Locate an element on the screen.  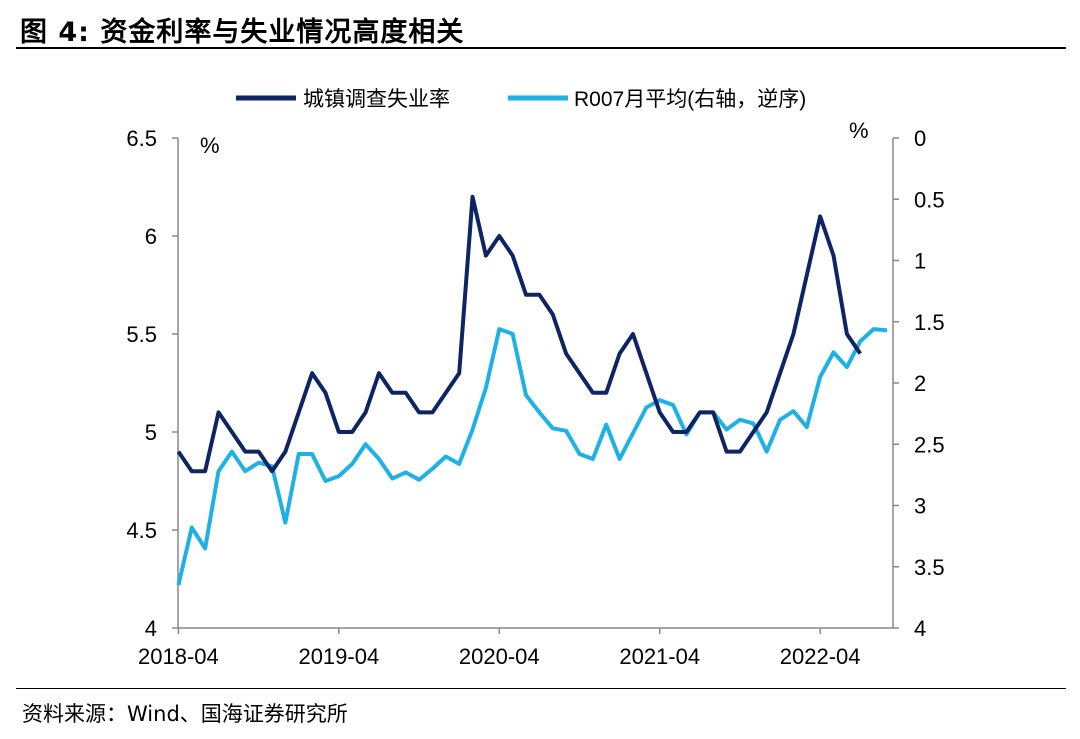
right-tick-label: 3.5 is located at coordinates (929, 567).